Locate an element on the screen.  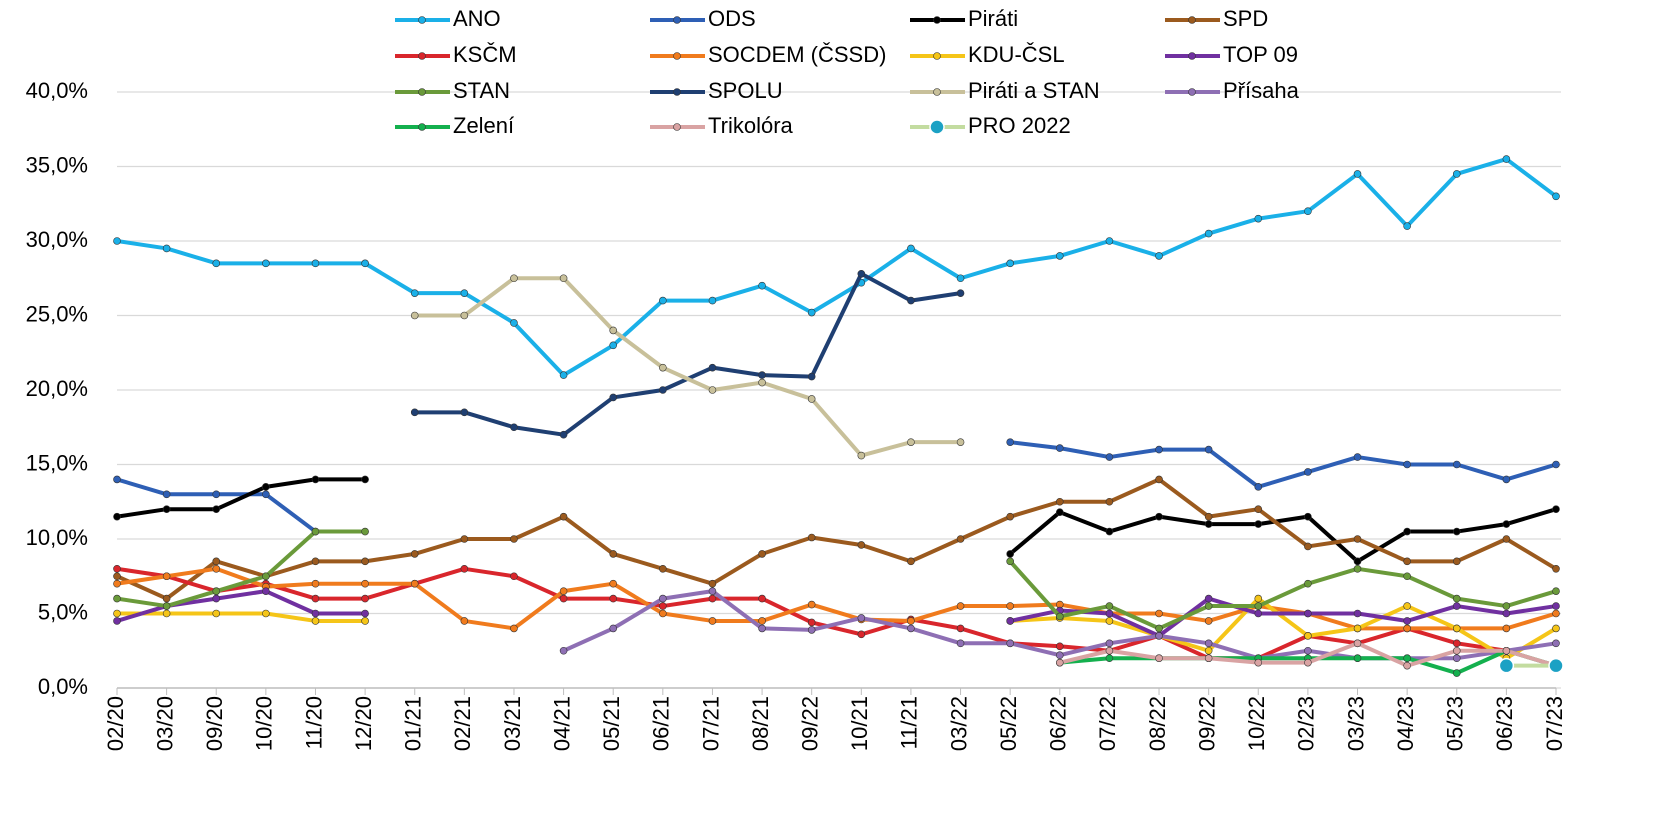
x-tick-label: 09/20 is located at coordinates (214, 723).